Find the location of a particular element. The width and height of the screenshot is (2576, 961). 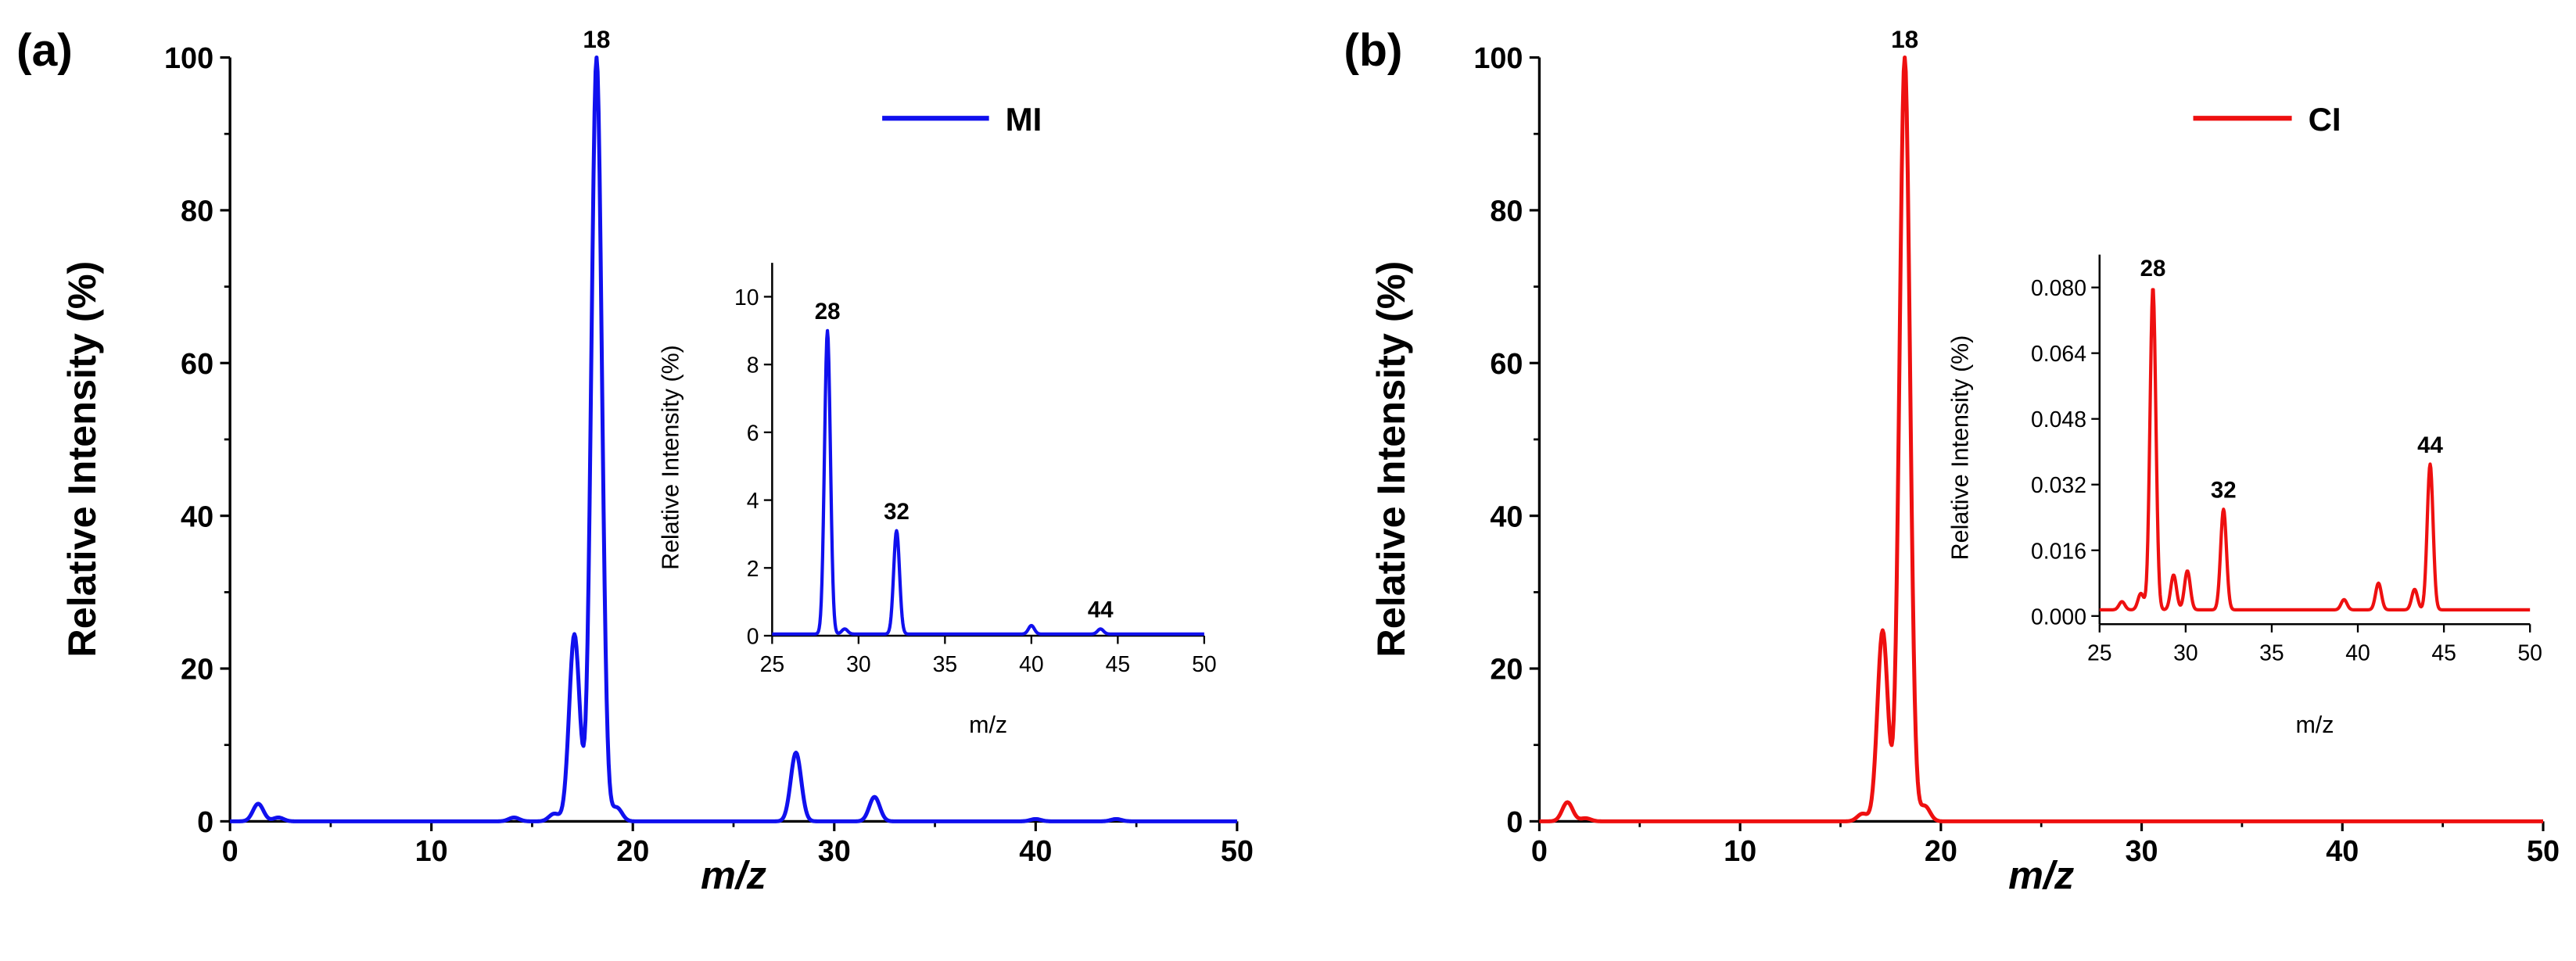

inset-y-tick-label: 0.048 is located at coordinates (2058, 419).